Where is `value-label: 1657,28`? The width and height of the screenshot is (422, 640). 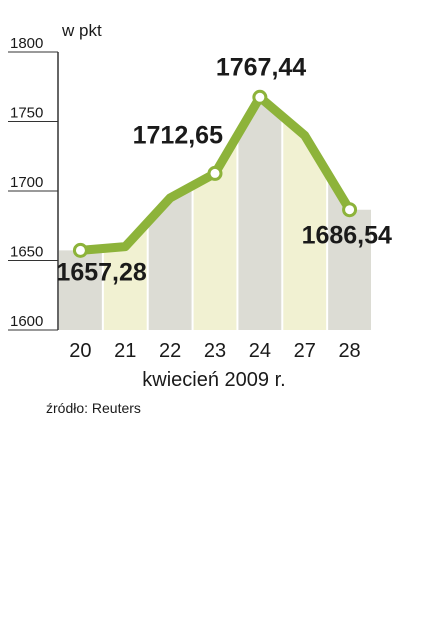 value-label: 1657,28 is located at coordinates (101, 272).